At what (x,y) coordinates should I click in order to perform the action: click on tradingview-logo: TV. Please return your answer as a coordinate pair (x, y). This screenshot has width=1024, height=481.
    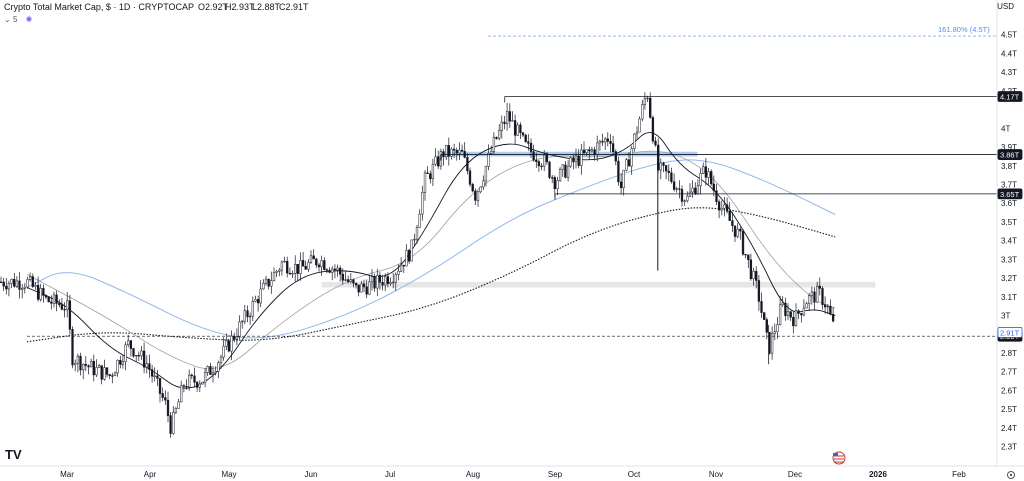
    Looking at the image, I should click on (13, 454).